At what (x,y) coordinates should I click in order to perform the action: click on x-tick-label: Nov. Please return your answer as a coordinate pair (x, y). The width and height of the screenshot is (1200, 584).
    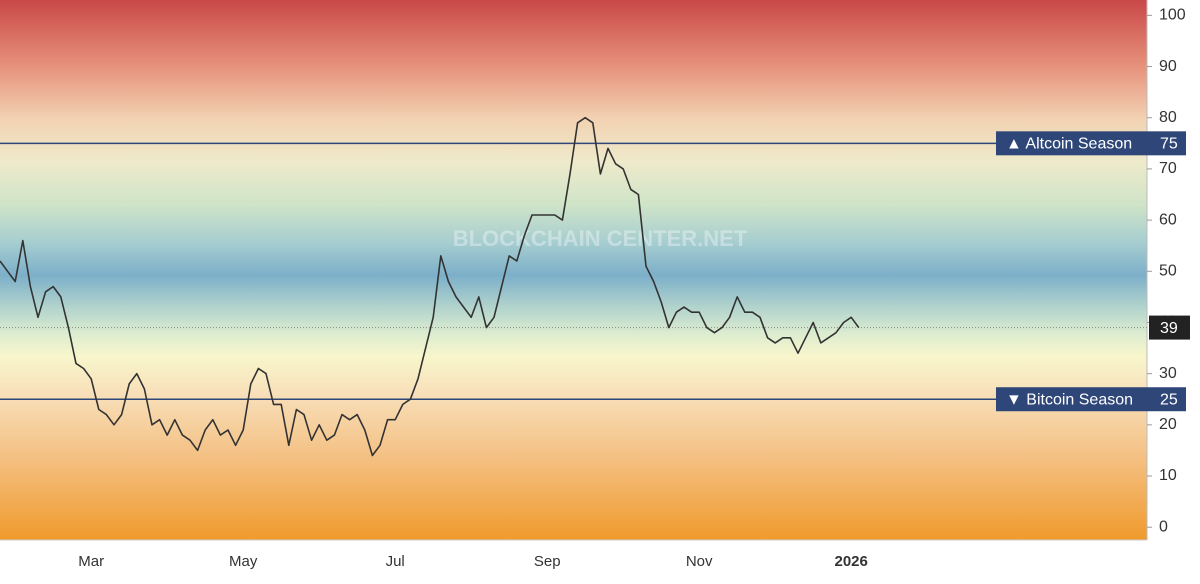
    Looking at the image, I should click on (699, 561).